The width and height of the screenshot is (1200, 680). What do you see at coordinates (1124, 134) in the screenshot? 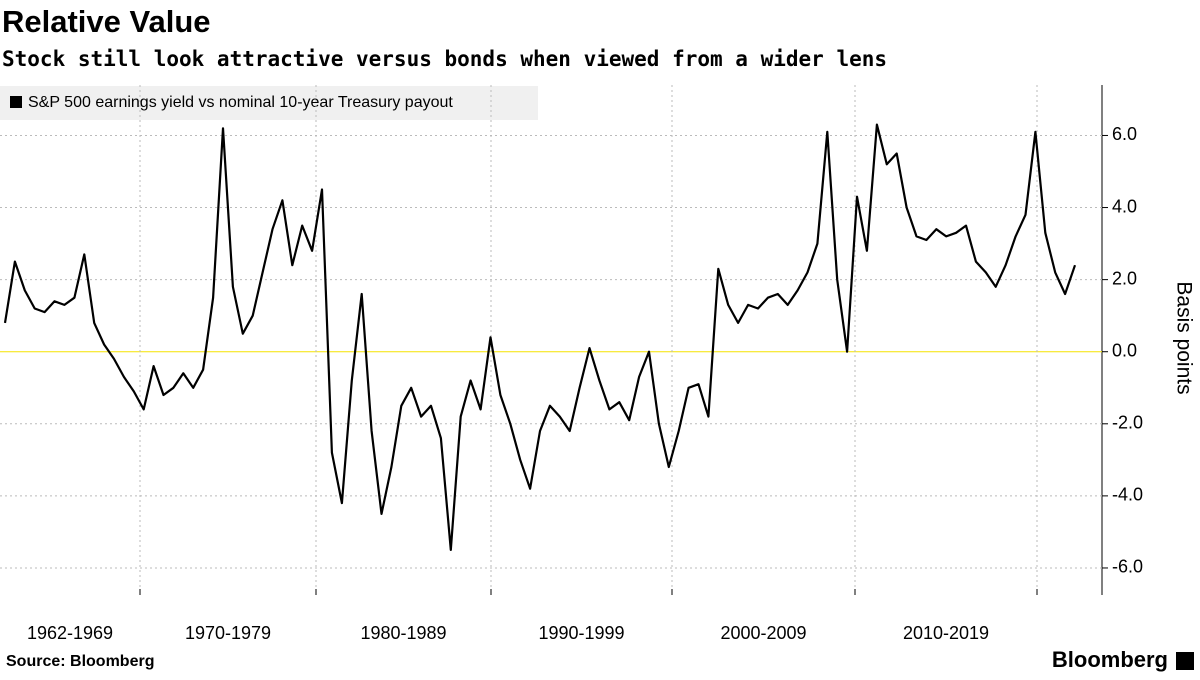
I see `y-tick-label: 6.0` at bounding box center [1124, 134].